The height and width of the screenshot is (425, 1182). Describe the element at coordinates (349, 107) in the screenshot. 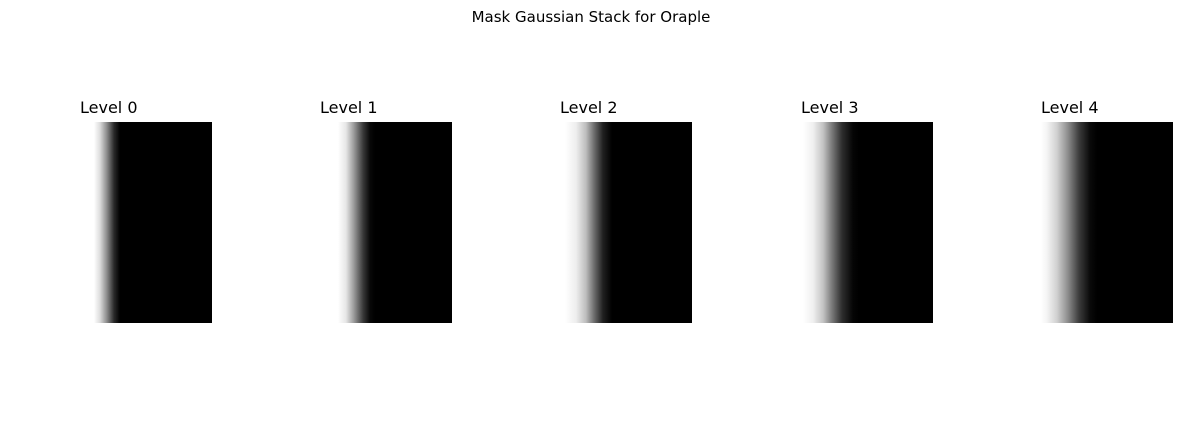

I see `panel-title: Level 1` at that location.